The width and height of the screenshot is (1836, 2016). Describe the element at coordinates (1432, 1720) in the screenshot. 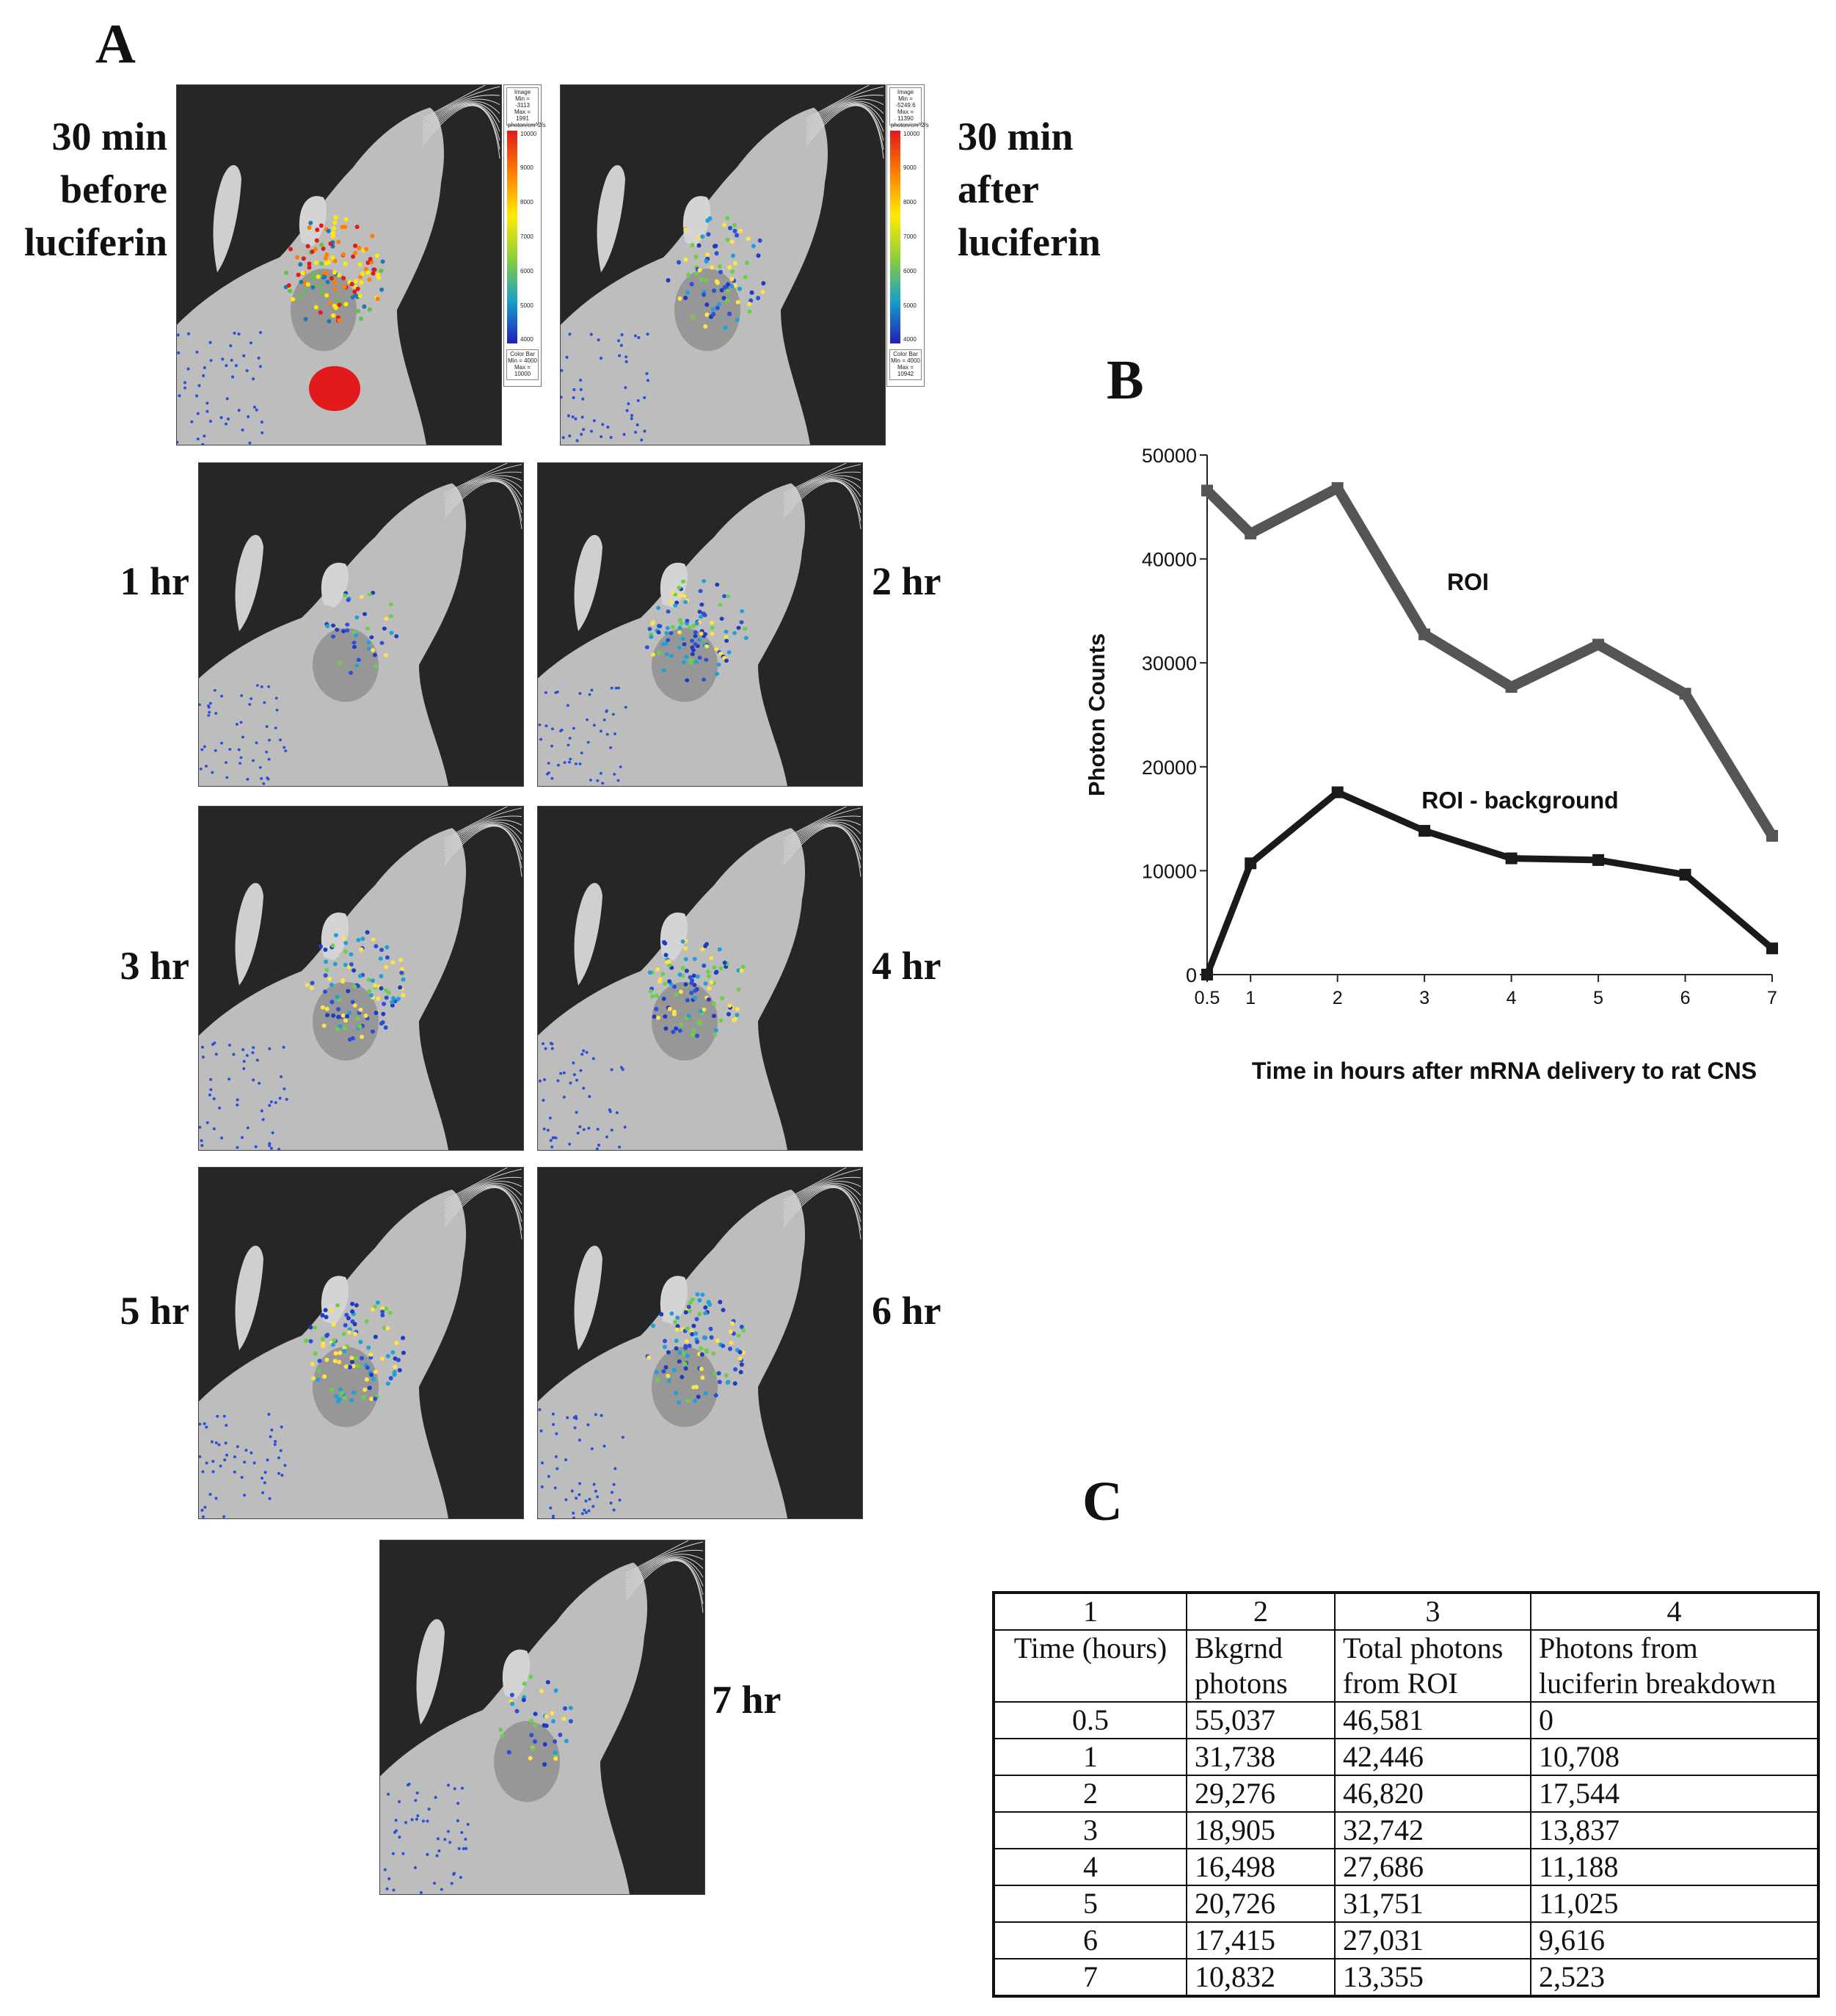

I see `table-cell: 46,581` at that location.